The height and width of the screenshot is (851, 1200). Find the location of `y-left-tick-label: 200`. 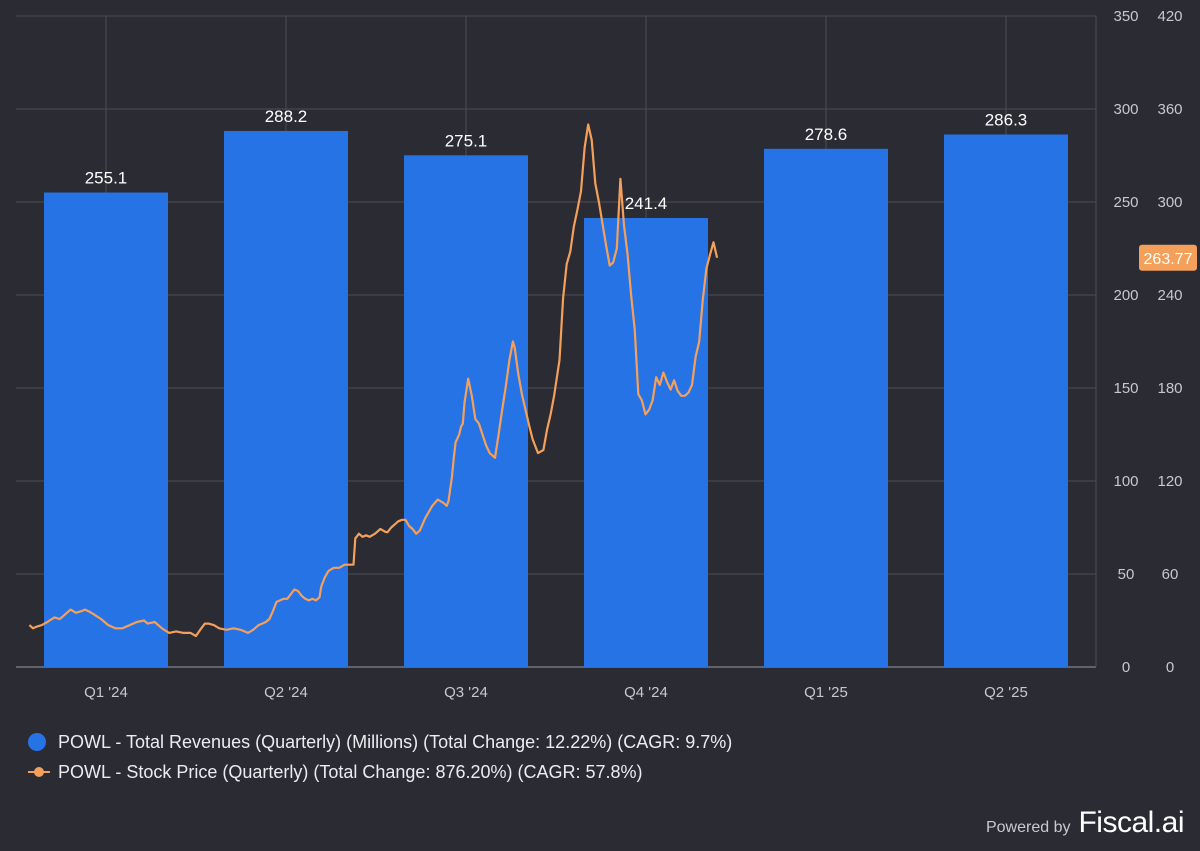

y-left-tick-label: 200 is located at coordinates (1125, 295).